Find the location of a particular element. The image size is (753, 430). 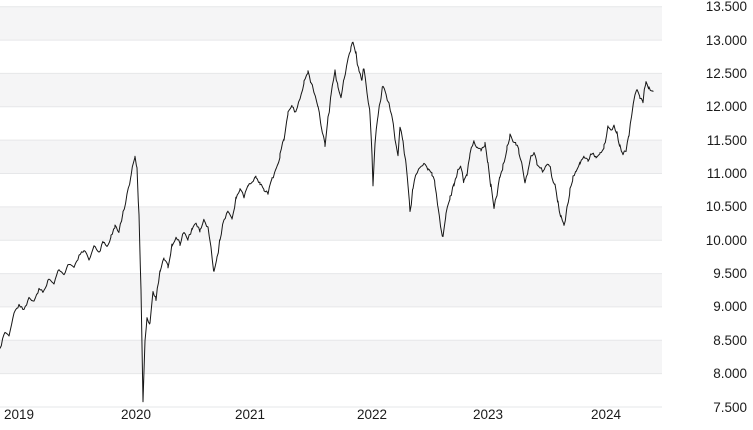

y-tick-label: 12.500 is located at coordinates (726, 73).